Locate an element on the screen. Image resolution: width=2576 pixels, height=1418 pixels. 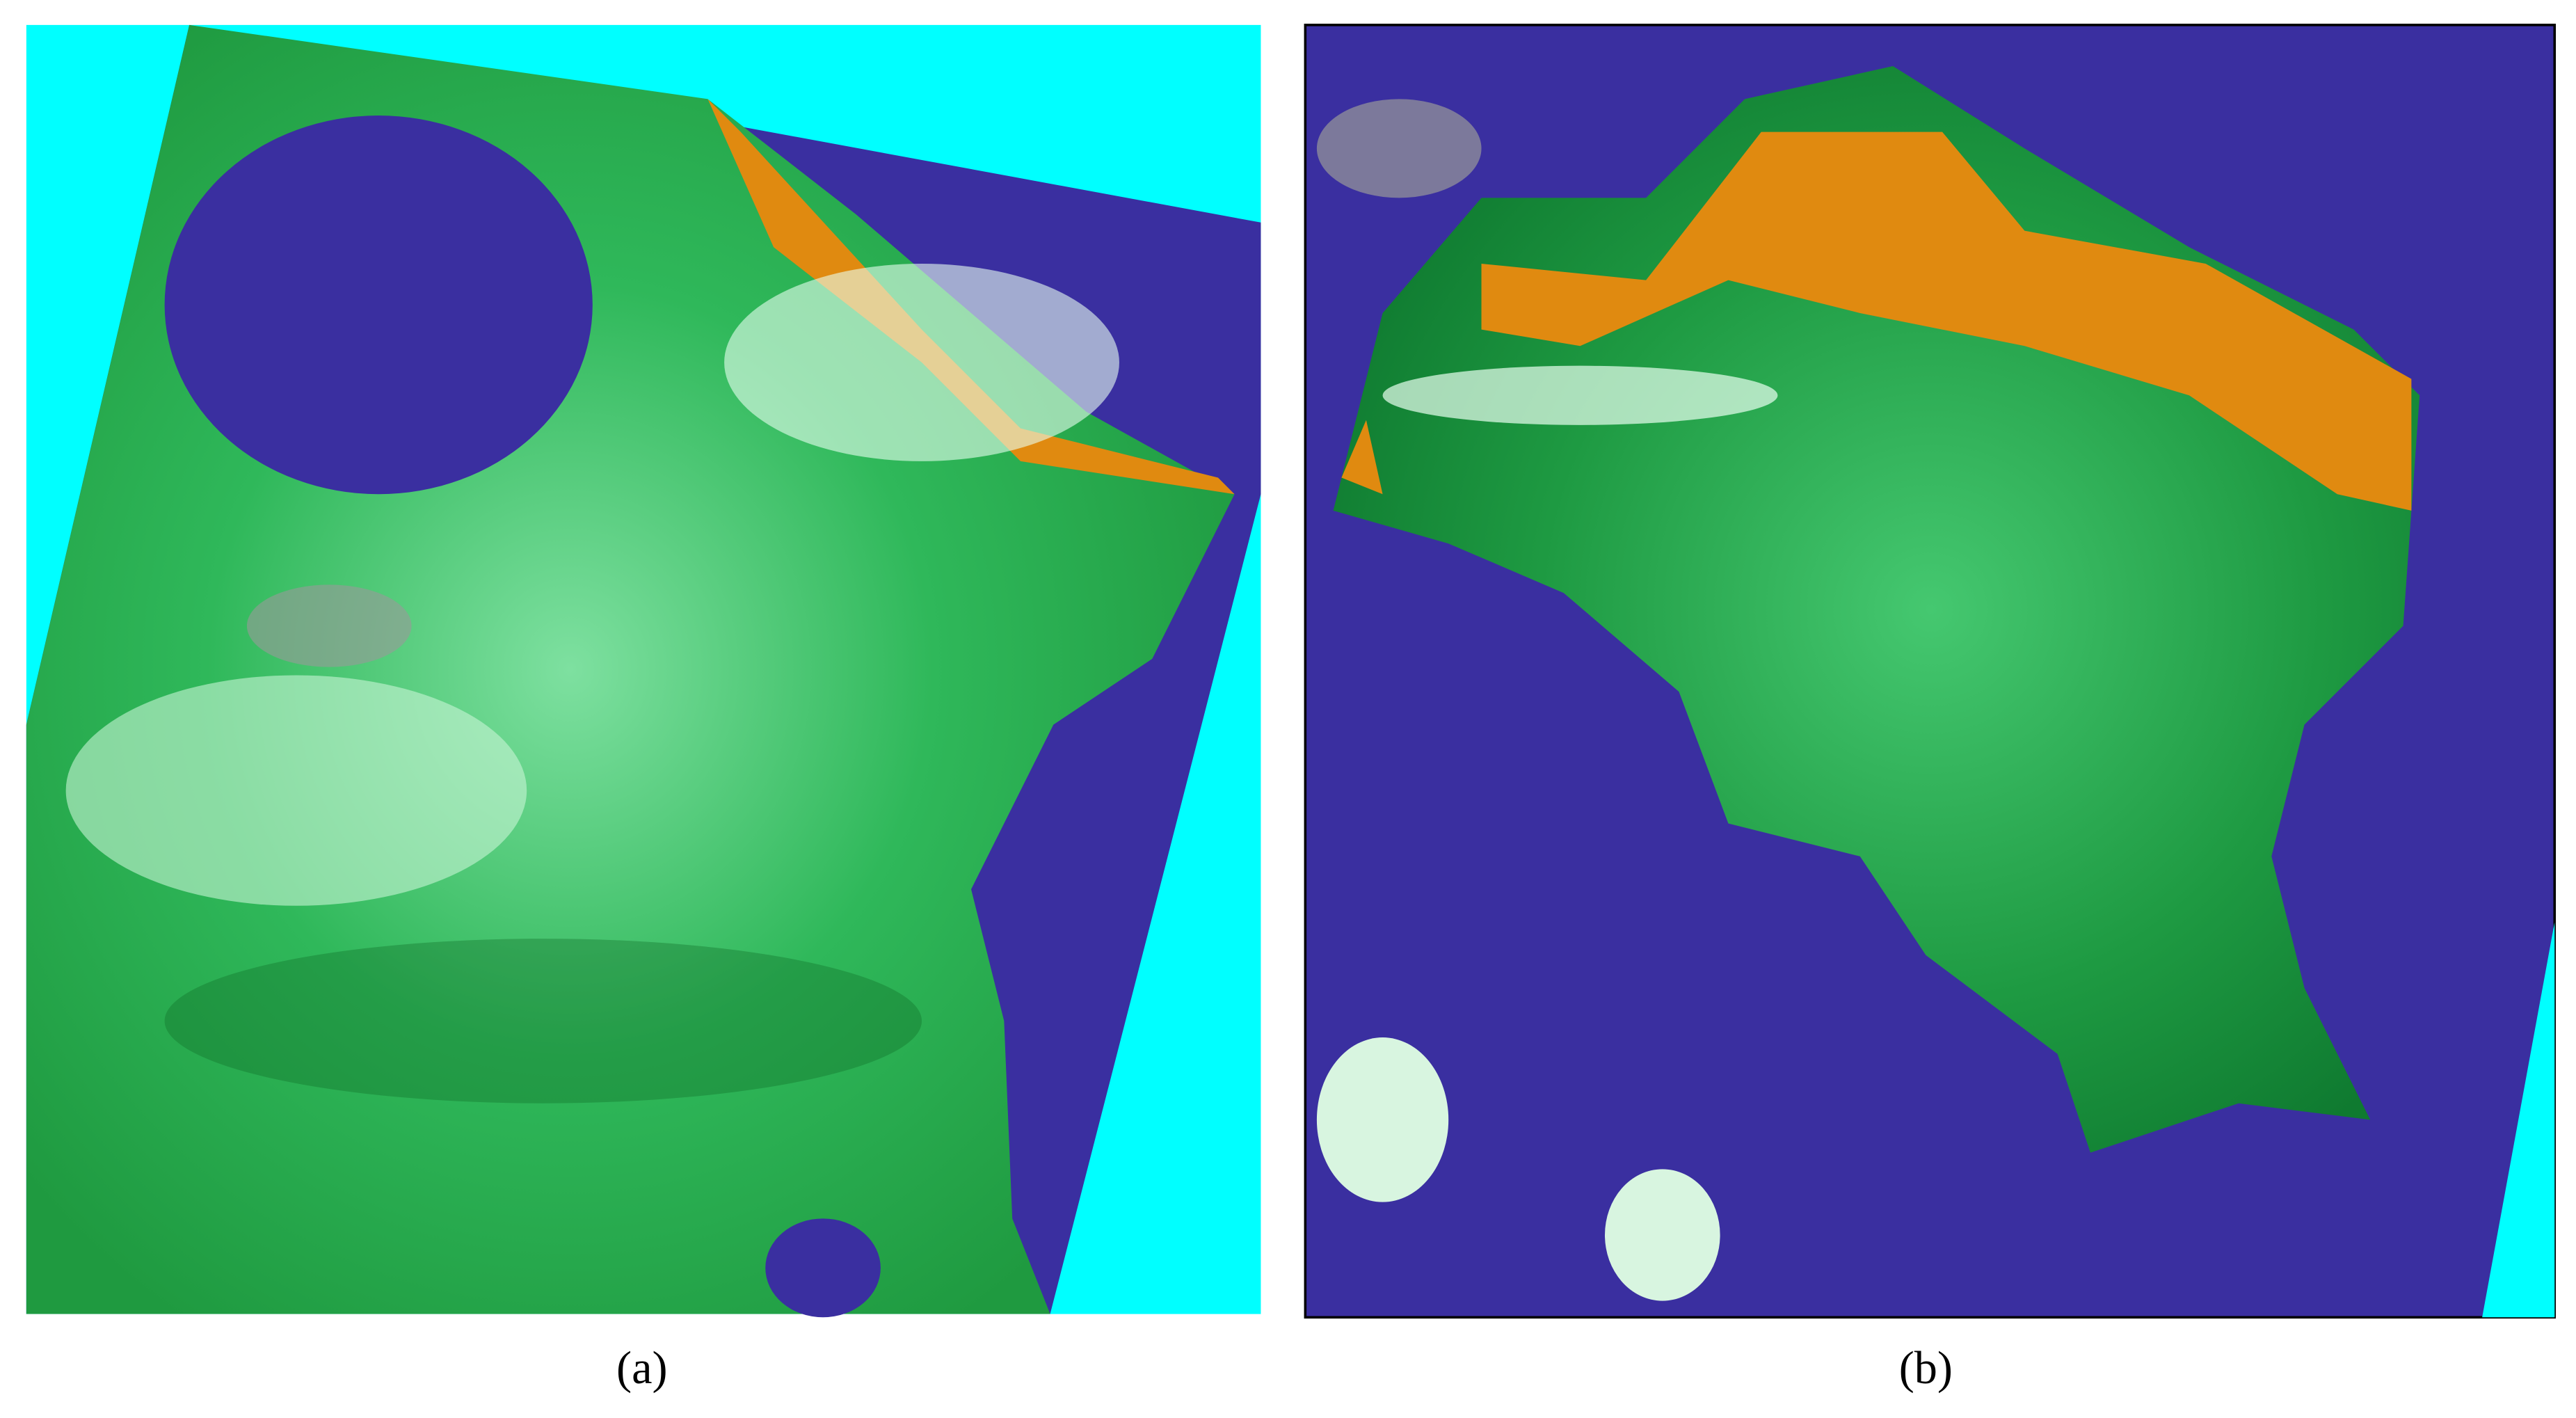
panel-label: (a) is located at coordinates (642, 1368).